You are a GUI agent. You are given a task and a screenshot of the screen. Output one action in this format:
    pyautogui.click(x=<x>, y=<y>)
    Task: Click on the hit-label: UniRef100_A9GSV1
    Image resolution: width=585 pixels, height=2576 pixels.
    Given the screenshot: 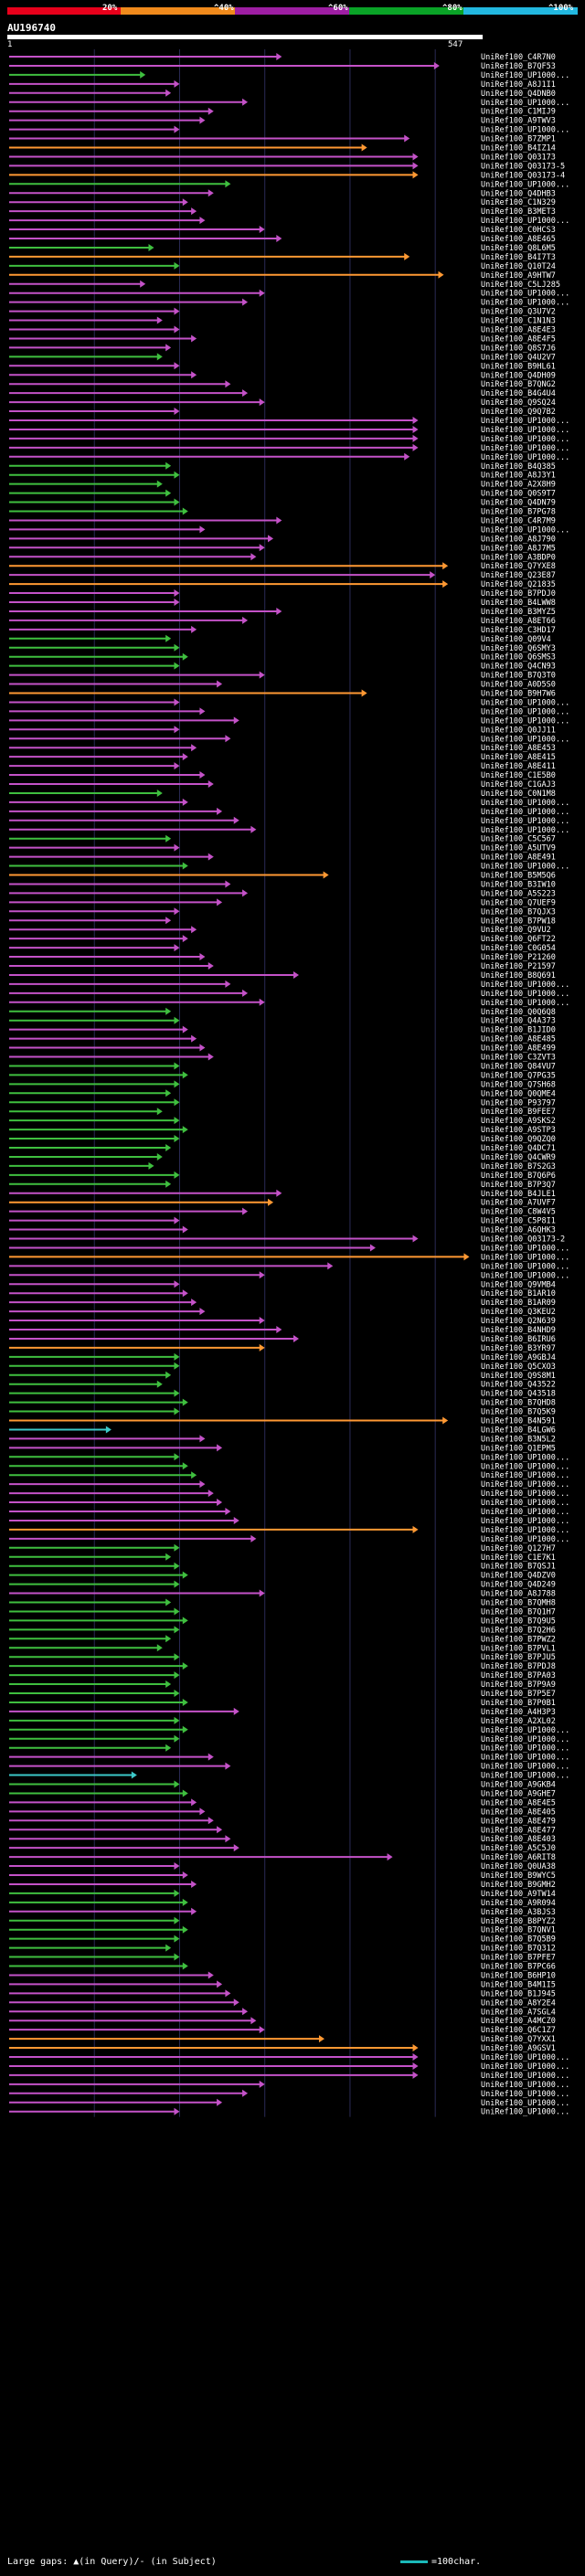 What is the action you would take?
    pyautogui.click(x=518, y=2048)
    